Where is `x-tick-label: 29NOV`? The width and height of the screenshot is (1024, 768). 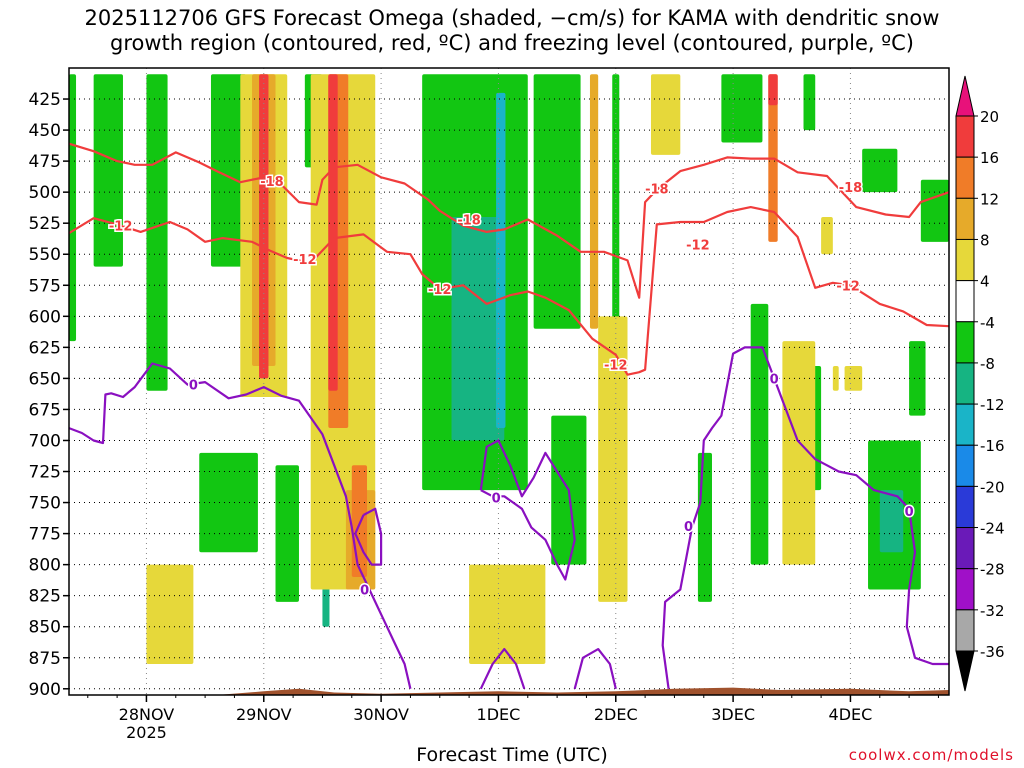 x-tick-label: 29NOV is located at coordinates (264, 714).